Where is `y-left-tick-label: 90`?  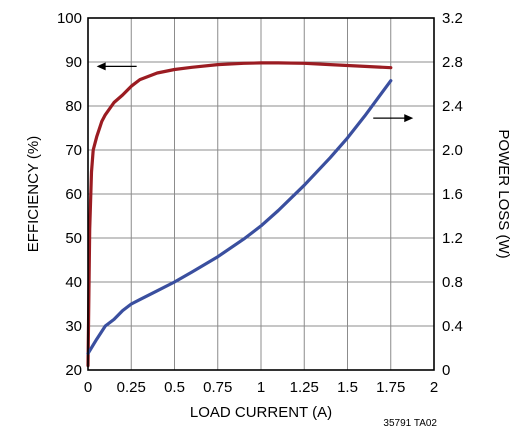 y-left-tick-label: 90 is located at coordinates (73, 62).